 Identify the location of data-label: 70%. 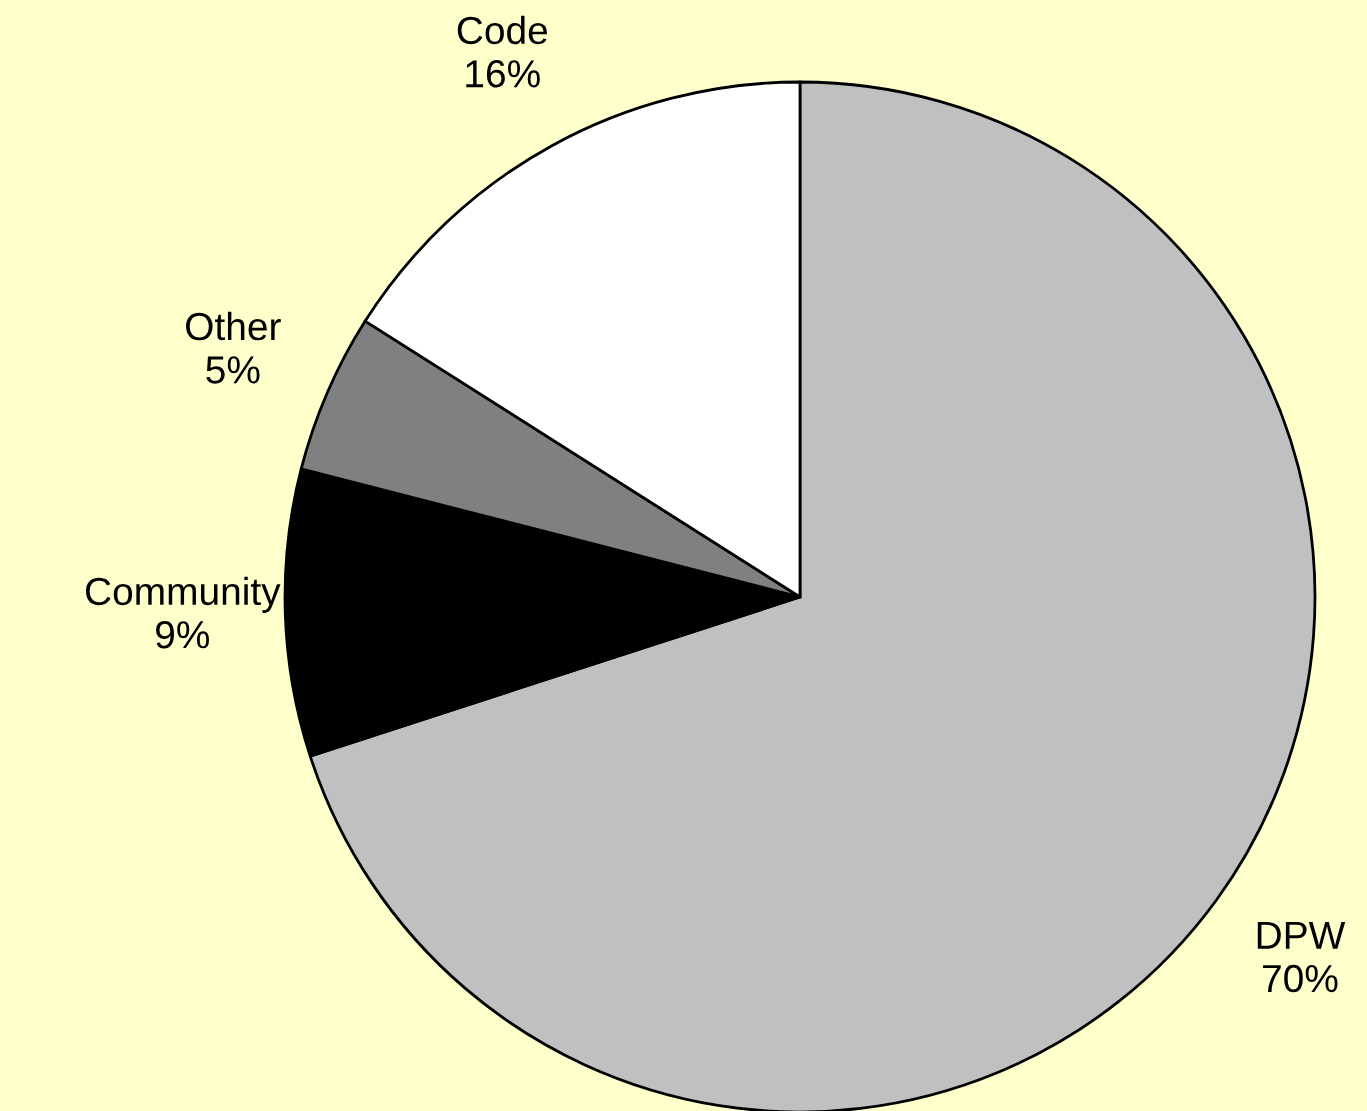
(1300, 978).